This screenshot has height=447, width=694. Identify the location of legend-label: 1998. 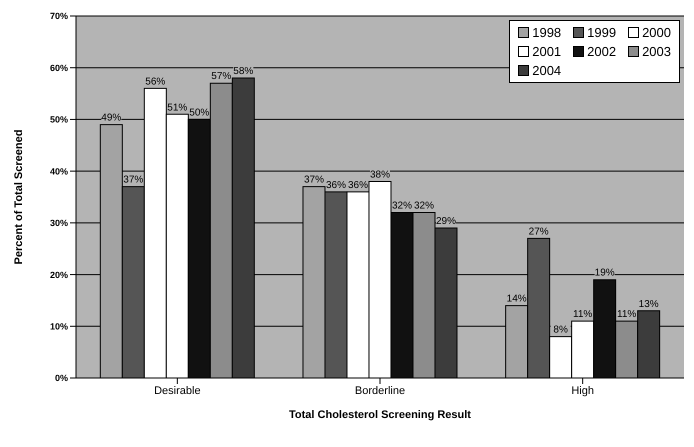
(547, 32).